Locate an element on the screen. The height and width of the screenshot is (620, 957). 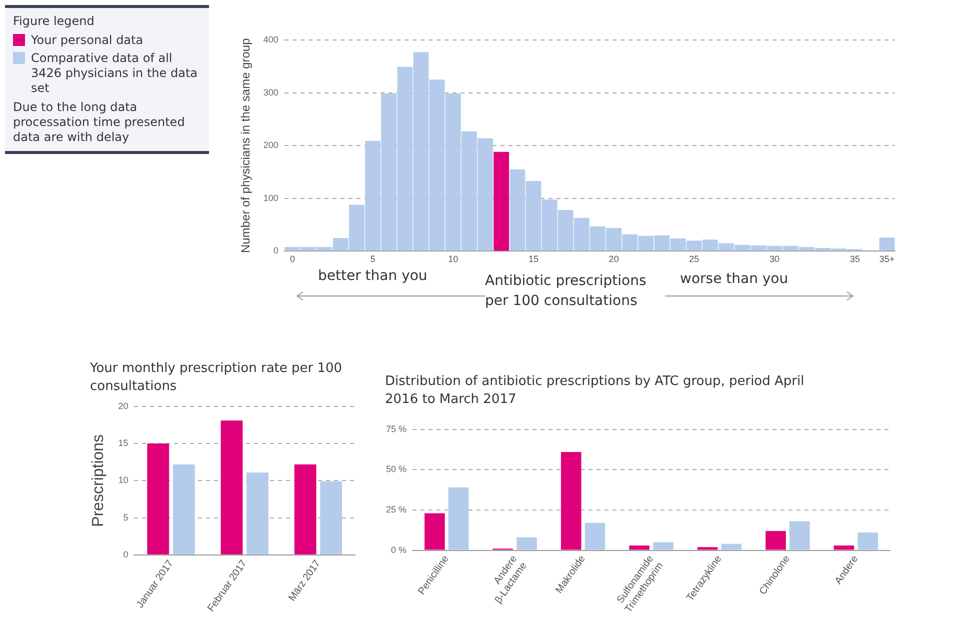
y-tick-label: 0 % is located at coordinates (399, 549).